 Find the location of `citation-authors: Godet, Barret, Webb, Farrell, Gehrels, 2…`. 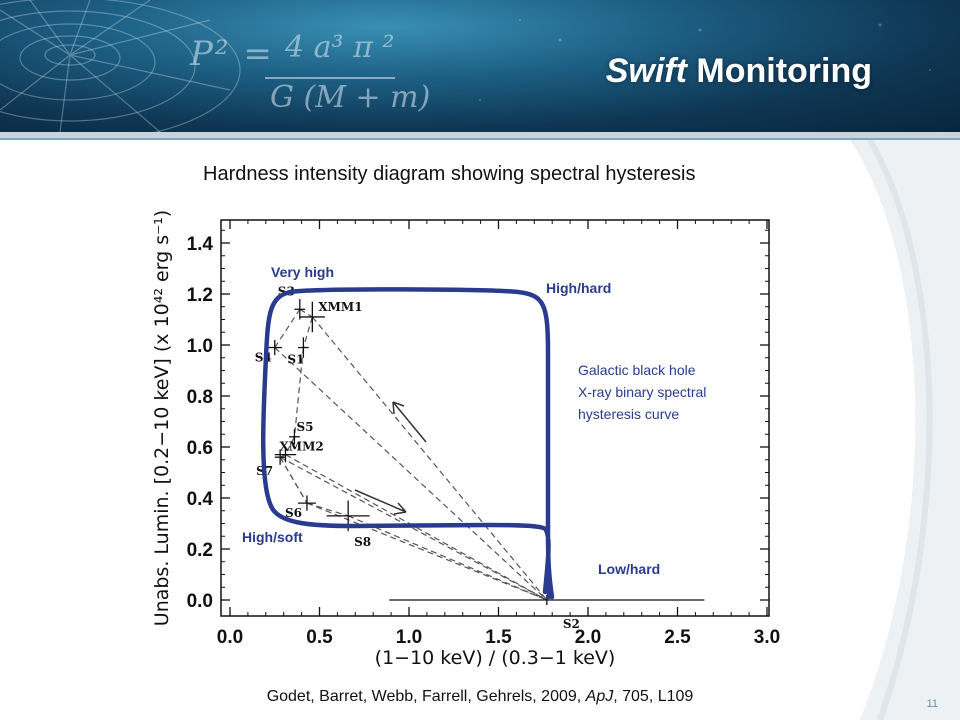

citation-authors: Godet, Barret, Webb, Farrell, Gehrels, 2… is located at coordinates (426, 696).